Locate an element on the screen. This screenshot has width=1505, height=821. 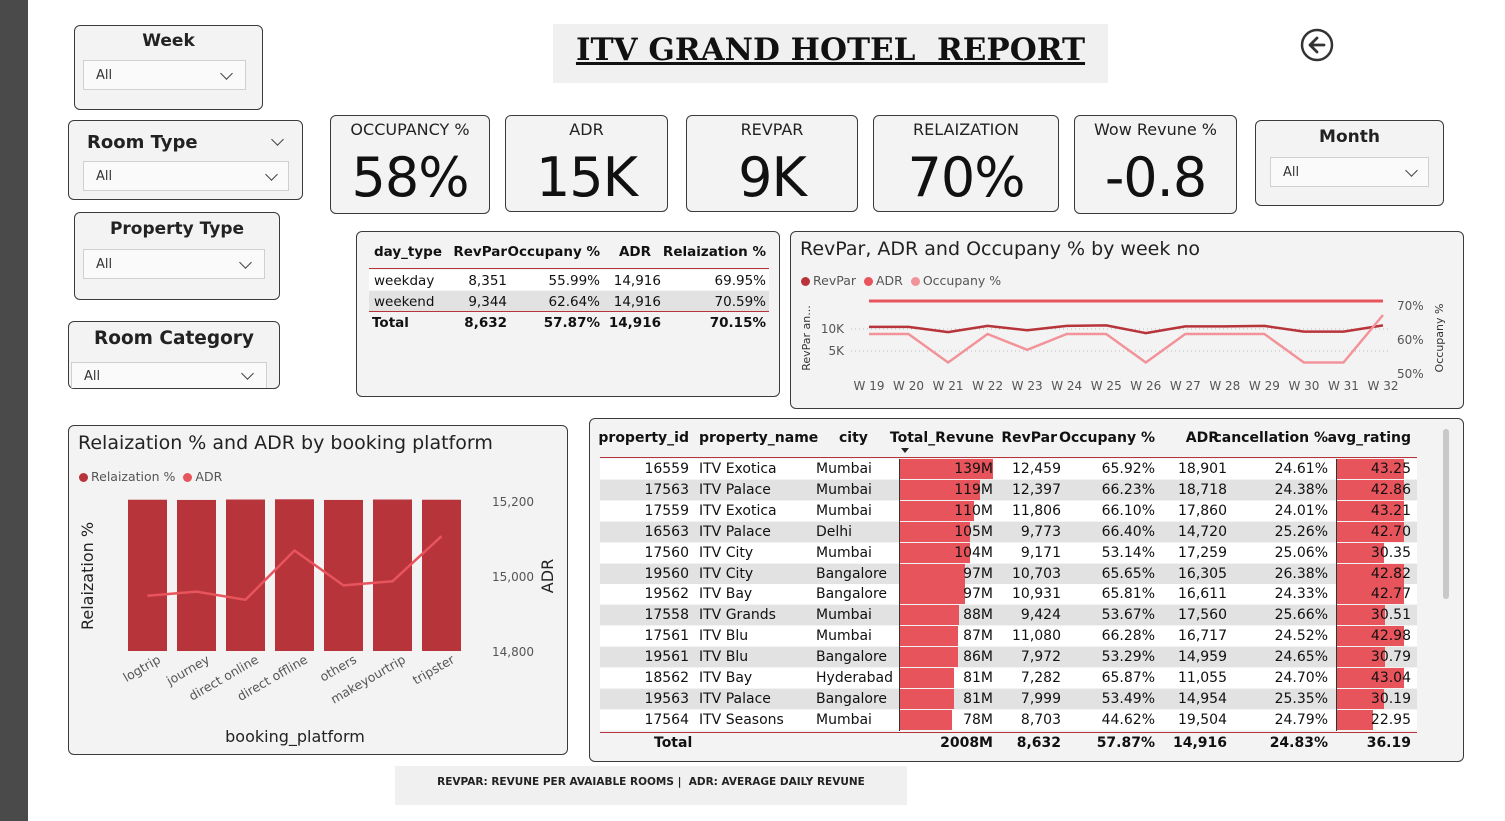
kpi-realization-card: RELAIZATION 70% is located at coordinates (966, 163).